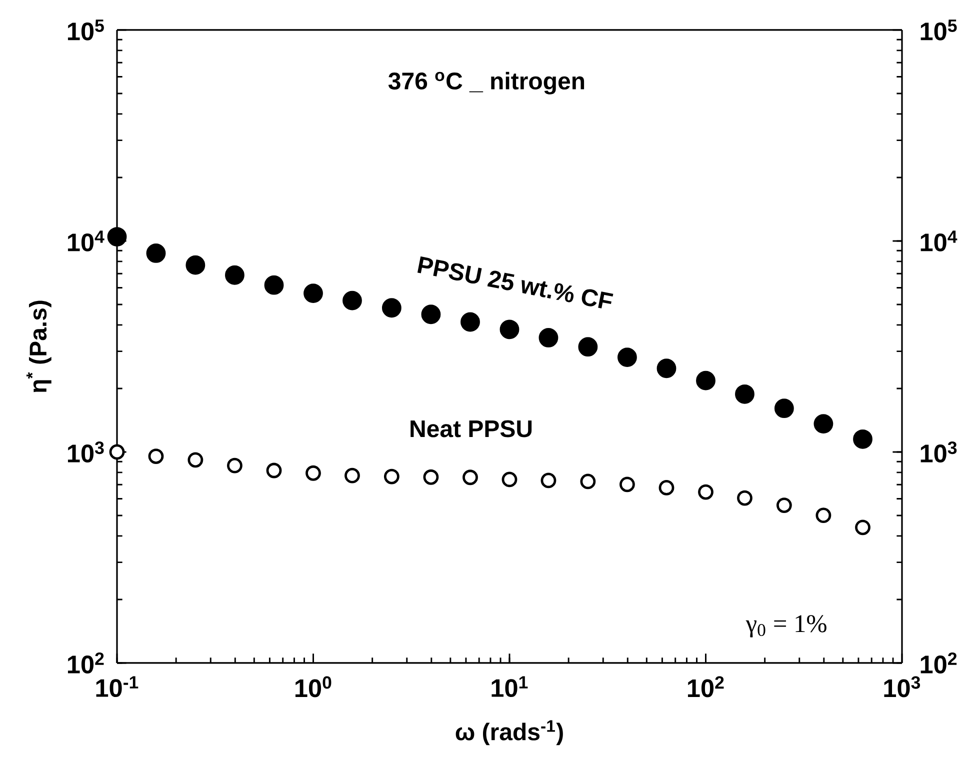 This screenshot has width=972, height=780. Describe the element at coordinates (902, 687) in the screenshot. I see `x-tick-label: 10$^{3}$` at that location.